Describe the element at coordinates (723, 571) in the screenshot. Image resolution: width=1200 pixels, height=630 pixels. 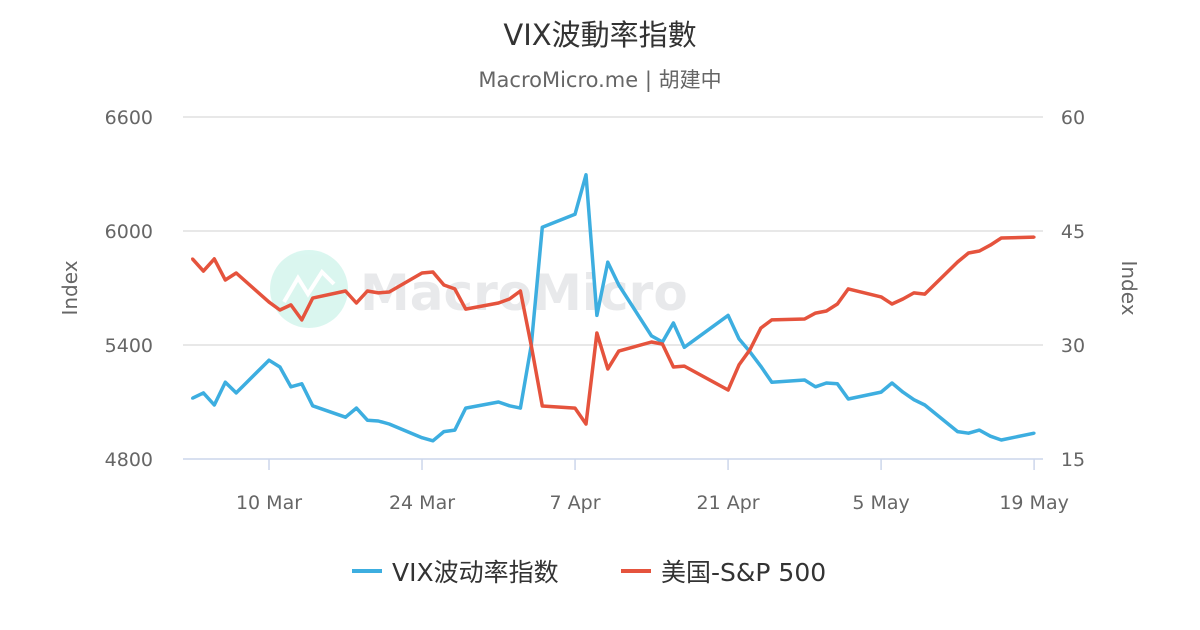
I see `legend-item-spx: 美国-S&P 500` at that location.